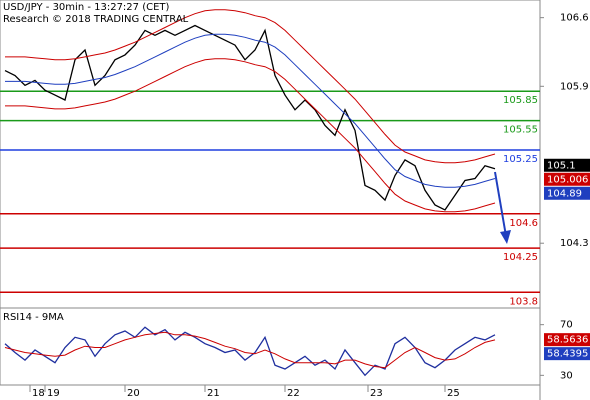 The width and height of the screenshot is (590, 400). I want to click on level-label: 103.8, so click(523, 301).